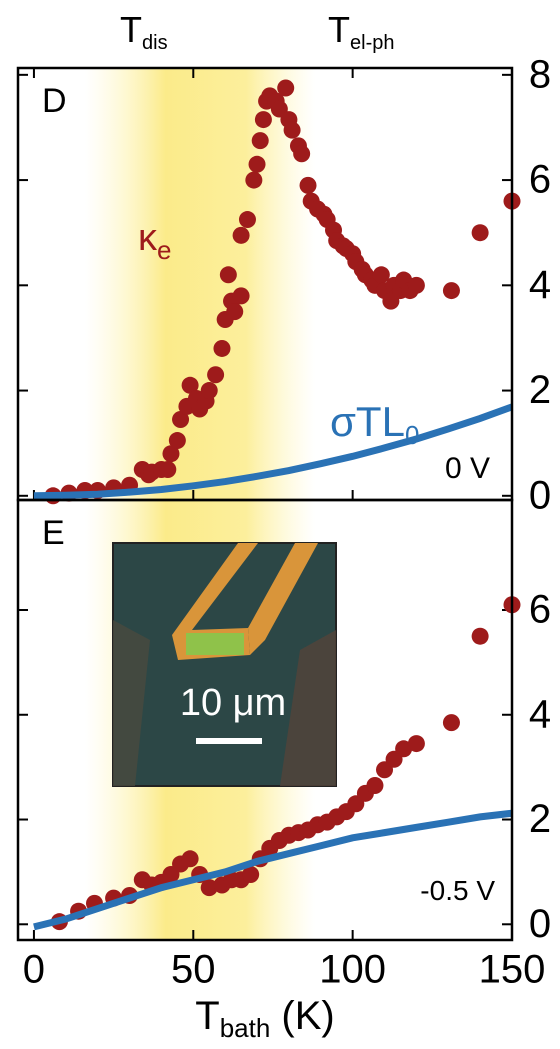 This screenshot has height=1049, width=560. I want to click on x-axis-label-main: T, so click(207, 1016).